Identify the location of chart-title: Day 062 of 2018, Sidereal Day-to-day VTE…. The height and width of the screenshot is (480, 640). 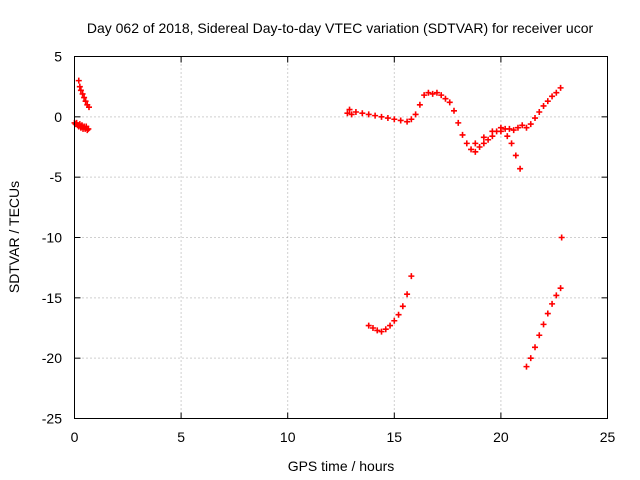
(340, 28).